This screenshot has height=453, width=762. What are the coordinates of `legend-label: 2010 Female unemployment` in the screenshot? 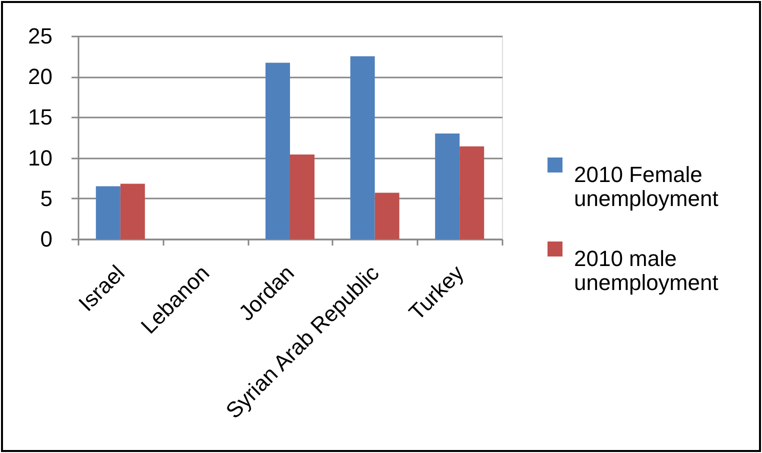 It's located at (646, 186).